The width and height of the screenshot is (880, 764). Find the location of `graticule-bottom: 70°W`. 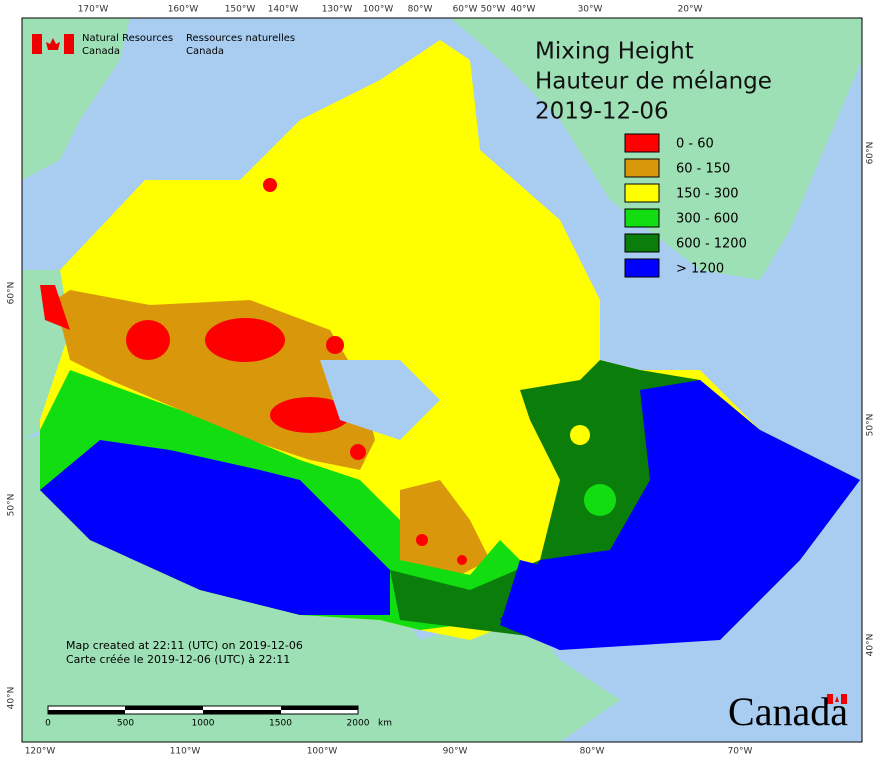

graticule-bottom: 70°W is located at coordinates (740, 752).